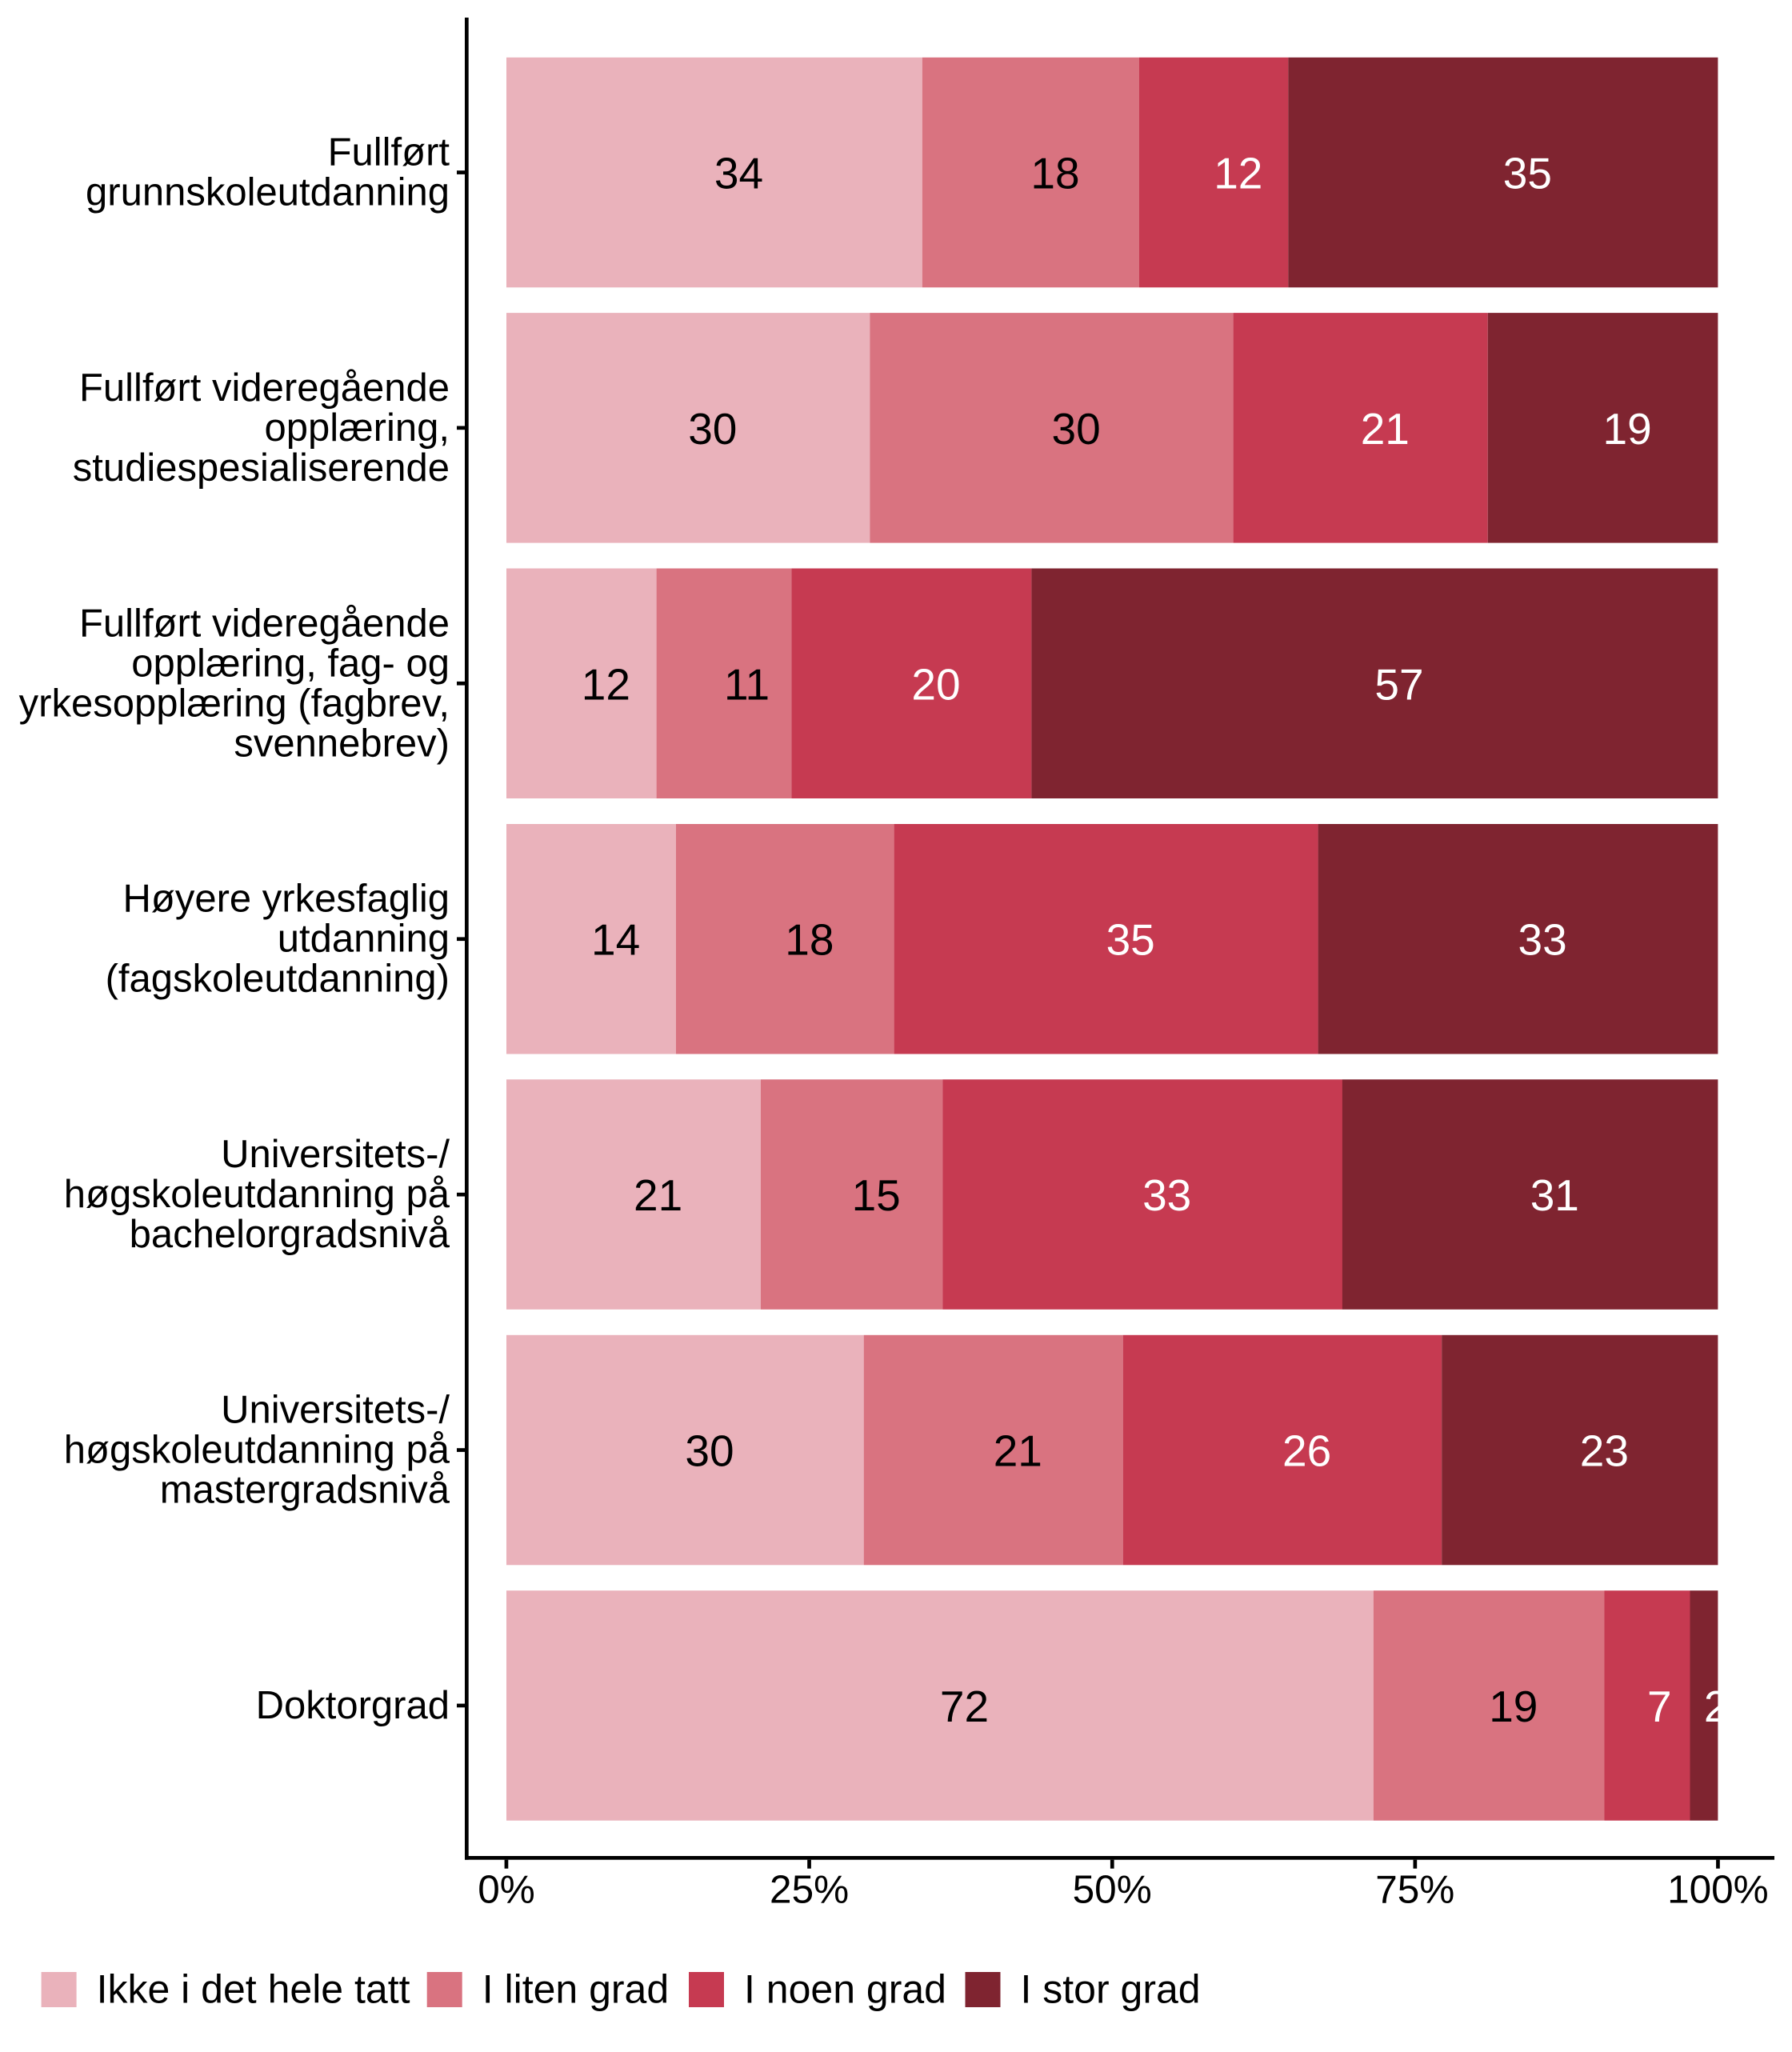 Image resolution: width=1792 pixels, height=2052 pixels. What do you see at coordinates (809, 1890) in the screenshot?
I see `svg-text: 25%` at bounding box center [809, 1890].